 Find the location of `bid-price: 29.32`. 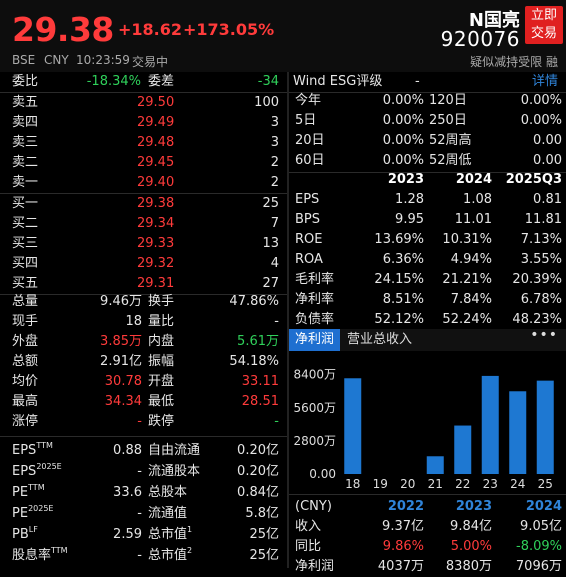

bid-price: 29.32 is located at coordinates (156, 263).